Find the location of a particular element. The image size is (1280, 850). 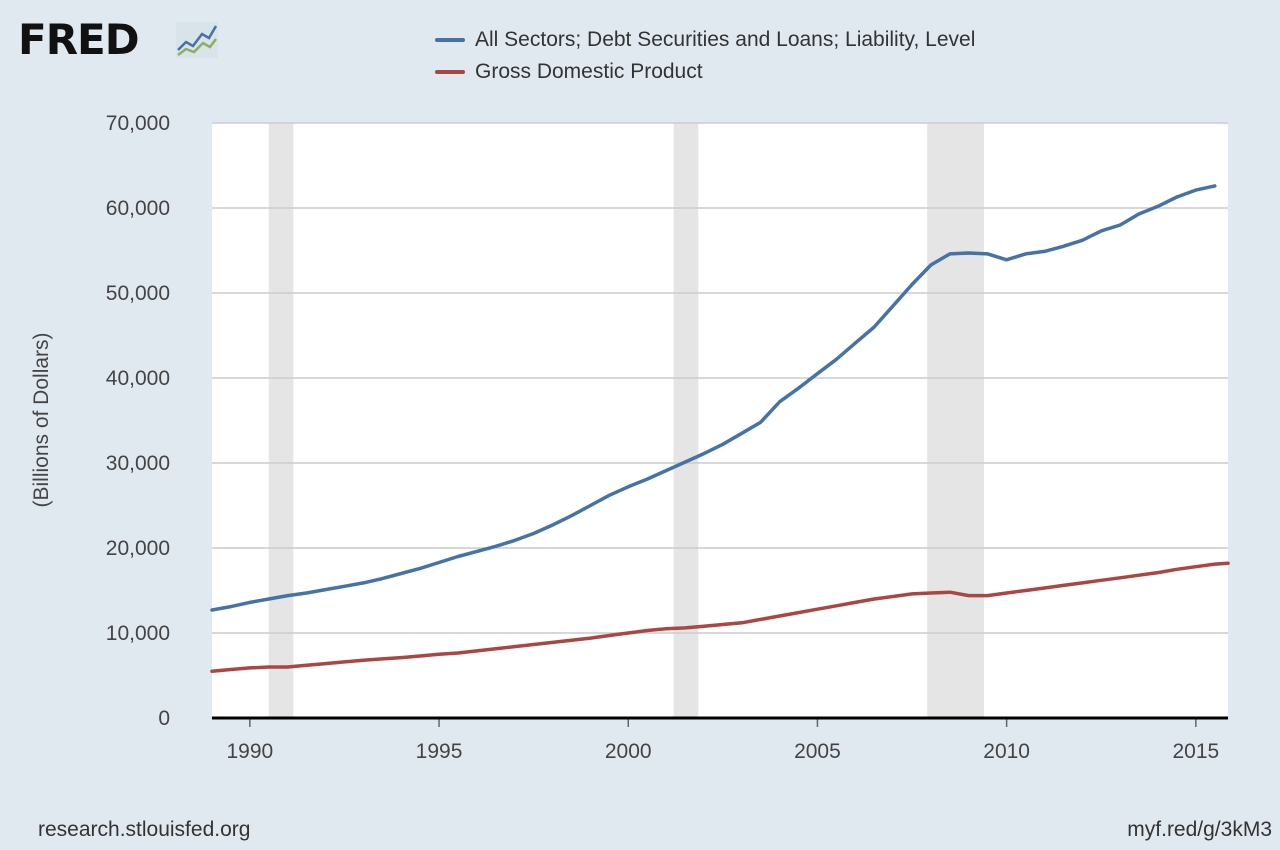

legend-label-gdp: Gross Domestic Product is located at coordinates (589, 71).